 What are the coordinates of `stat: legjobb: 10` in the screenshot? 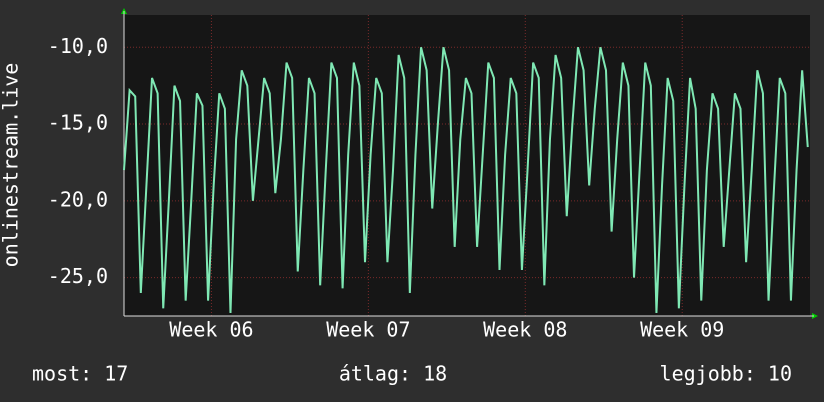 It's located at (726, 374).